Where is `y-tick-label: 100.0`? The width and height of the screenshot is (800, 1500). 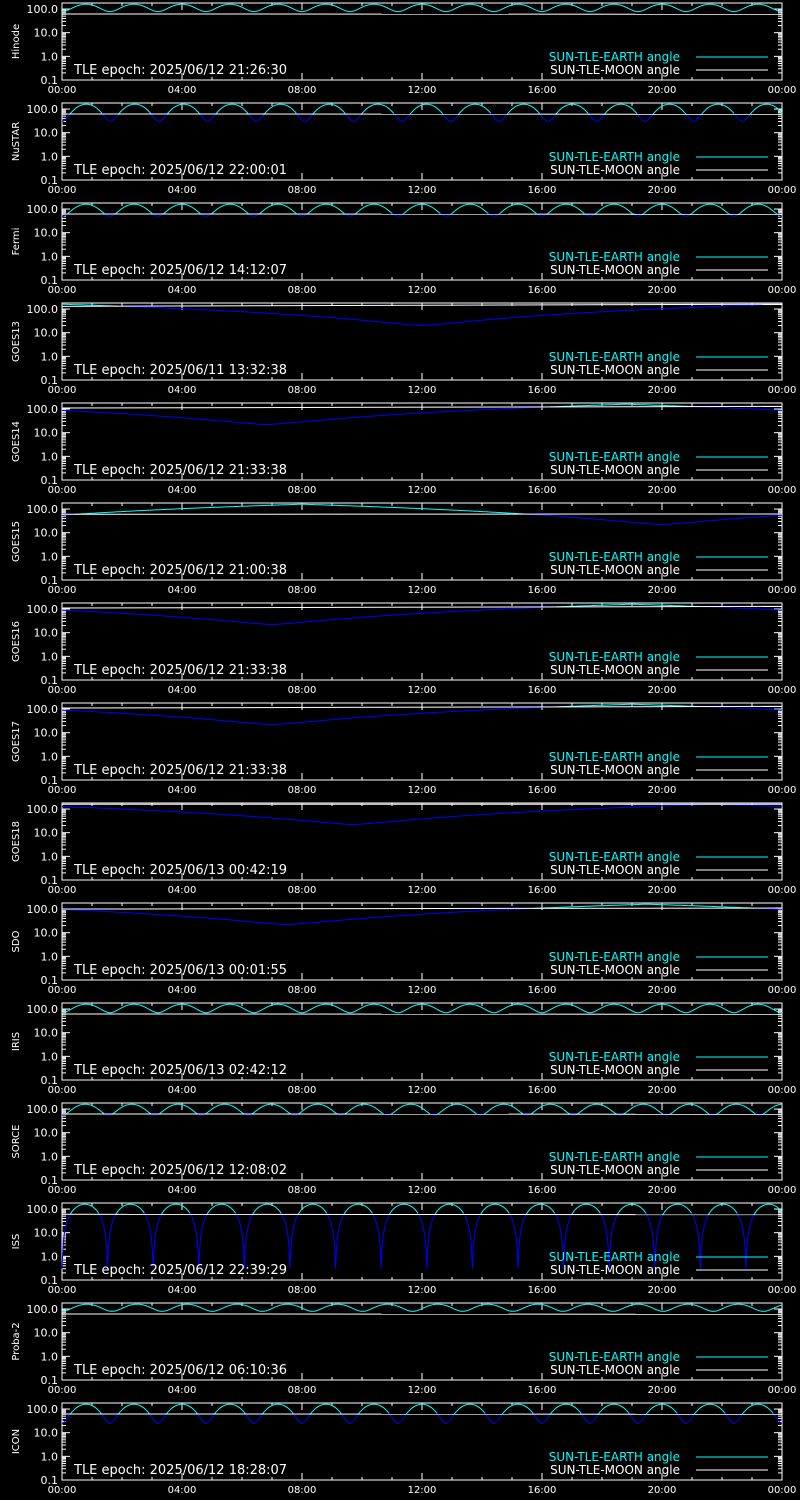
y-tick-label: 100.0 is located at coordinates (43, 409).